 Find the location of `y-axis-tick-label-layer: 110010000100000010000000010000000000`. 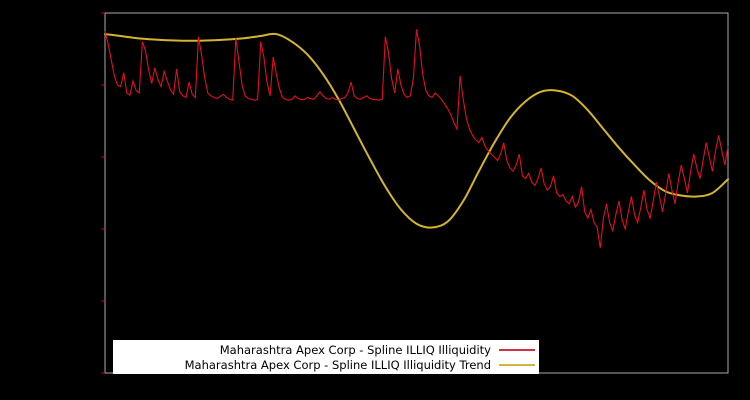

y-axis-tick-label-layer: 110010000100000010000000010000000000 is located at coordinates (50, 200).